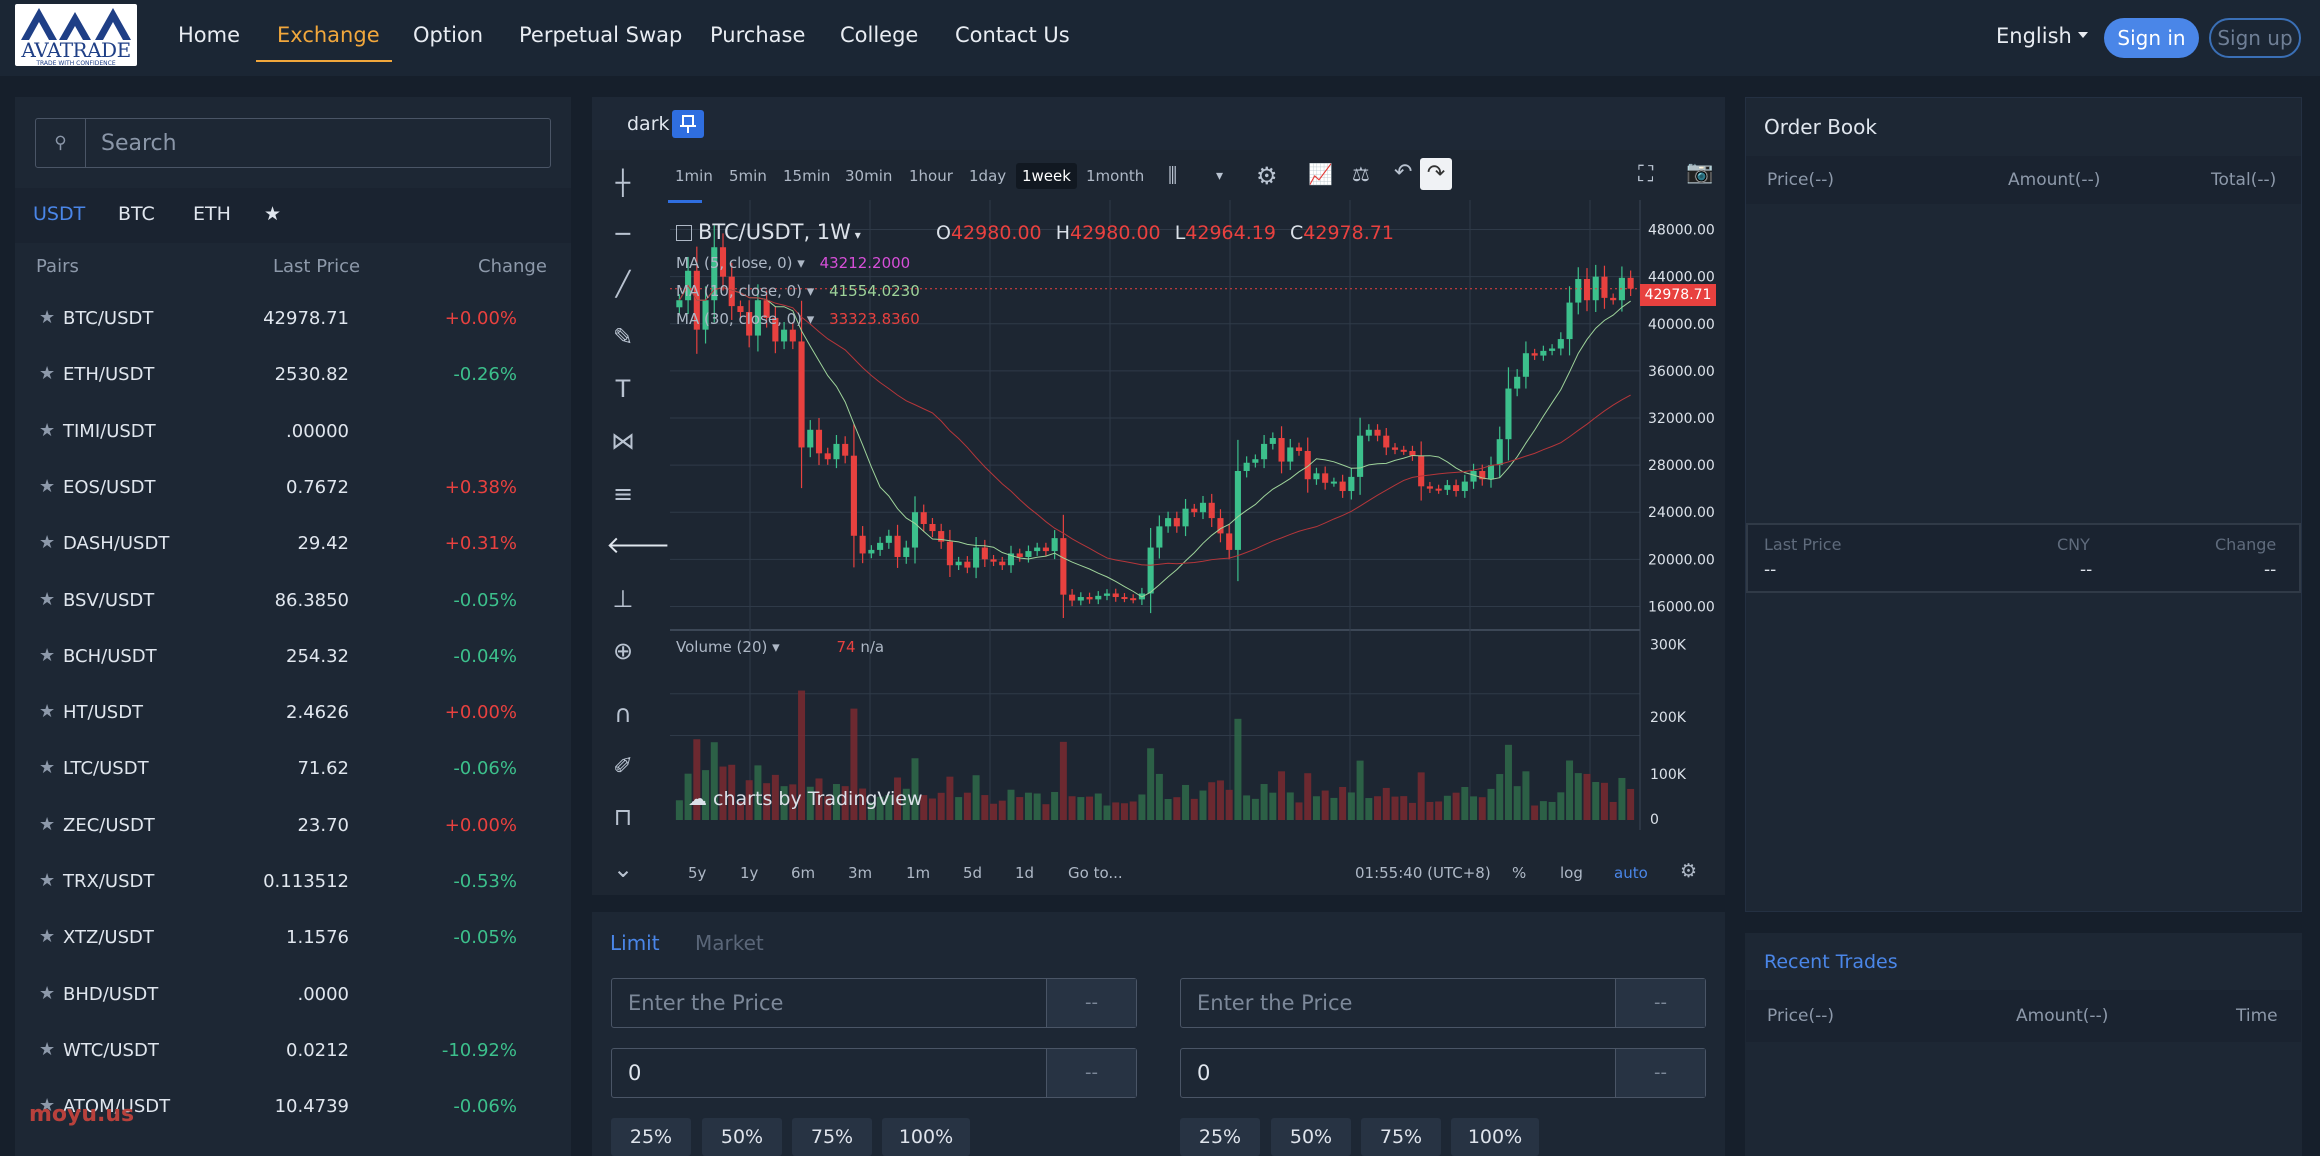 Image resolution: width=2320 pixels, height=1156 pixels. Describe the element at coordinates (285, 716) in the screenshot. I see `pair-row: ★ HT/USDT 2.4626 +0.00%` at that location.